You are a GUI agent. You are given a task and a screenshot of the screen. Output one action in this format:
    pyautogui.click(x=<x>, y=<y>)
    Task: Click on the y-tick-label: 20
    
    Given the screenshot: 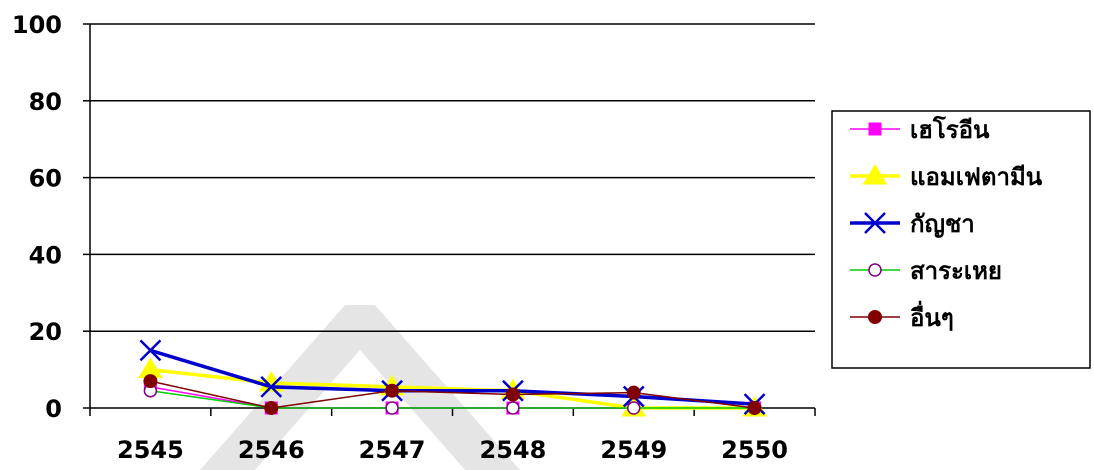 What is the action you would take?
    pyautogui.click(x=45, y=332)
    